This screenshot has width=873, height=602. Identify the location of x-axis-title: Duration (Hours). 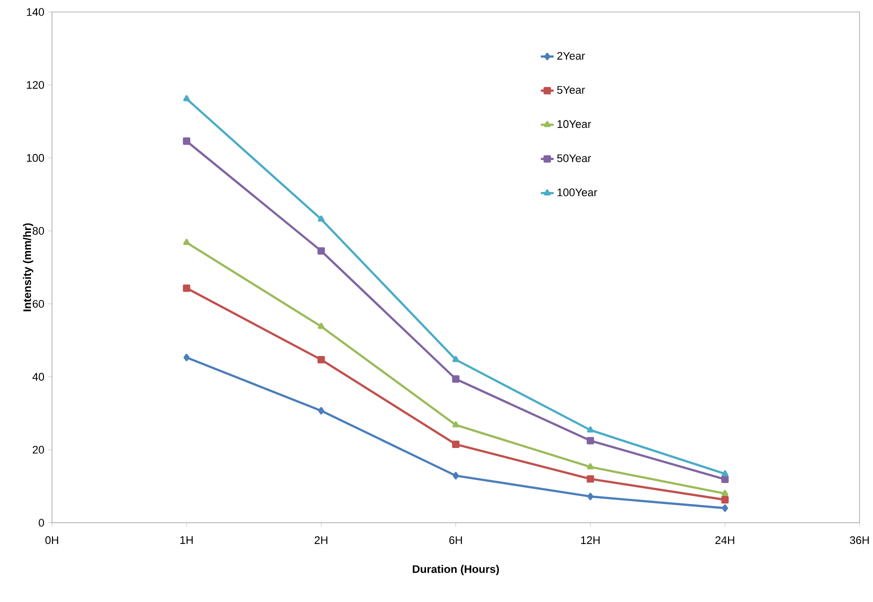
(455, 570).